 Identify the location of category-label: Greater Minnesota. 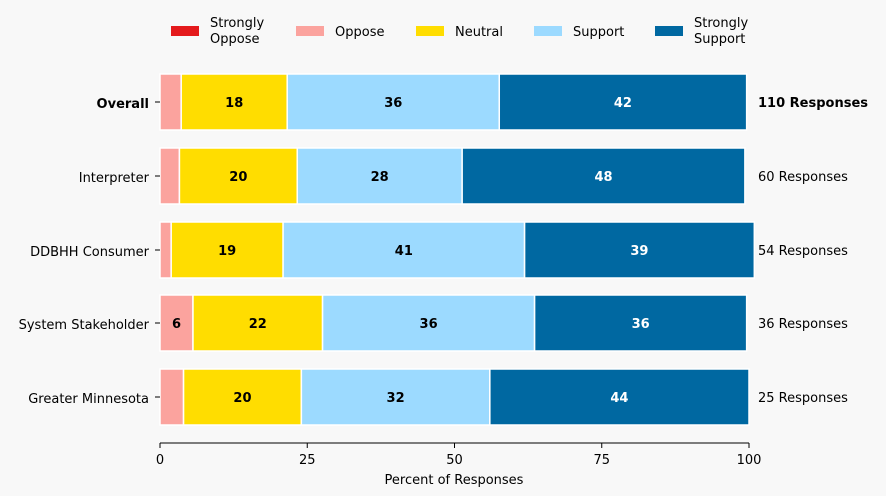
(88, 399).